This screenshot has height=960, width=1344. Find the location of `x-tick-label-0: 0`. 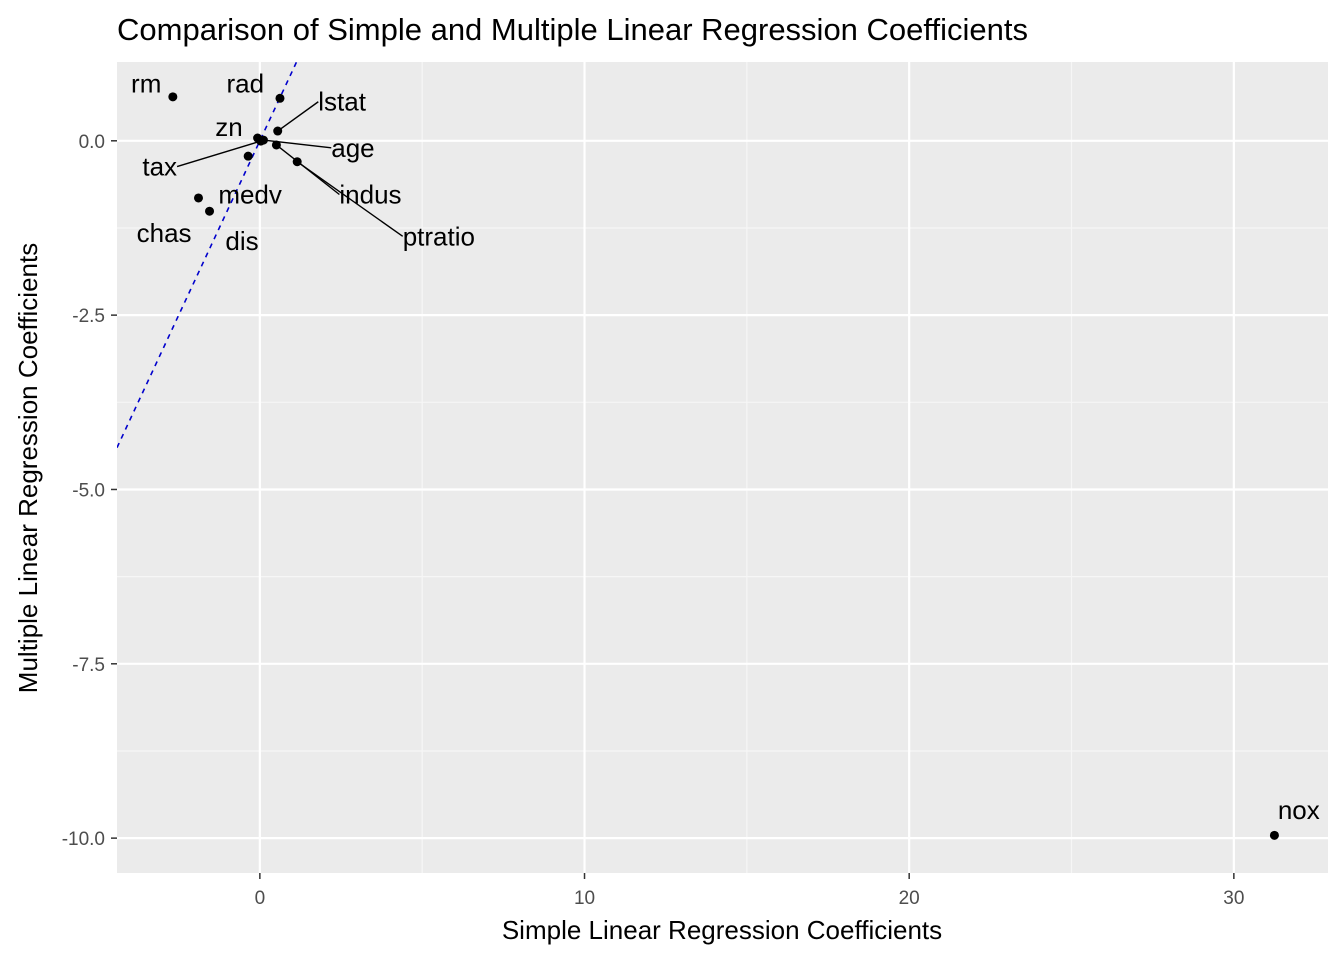

x-tick-label-0: 0 is located at coordinates (260, 898).